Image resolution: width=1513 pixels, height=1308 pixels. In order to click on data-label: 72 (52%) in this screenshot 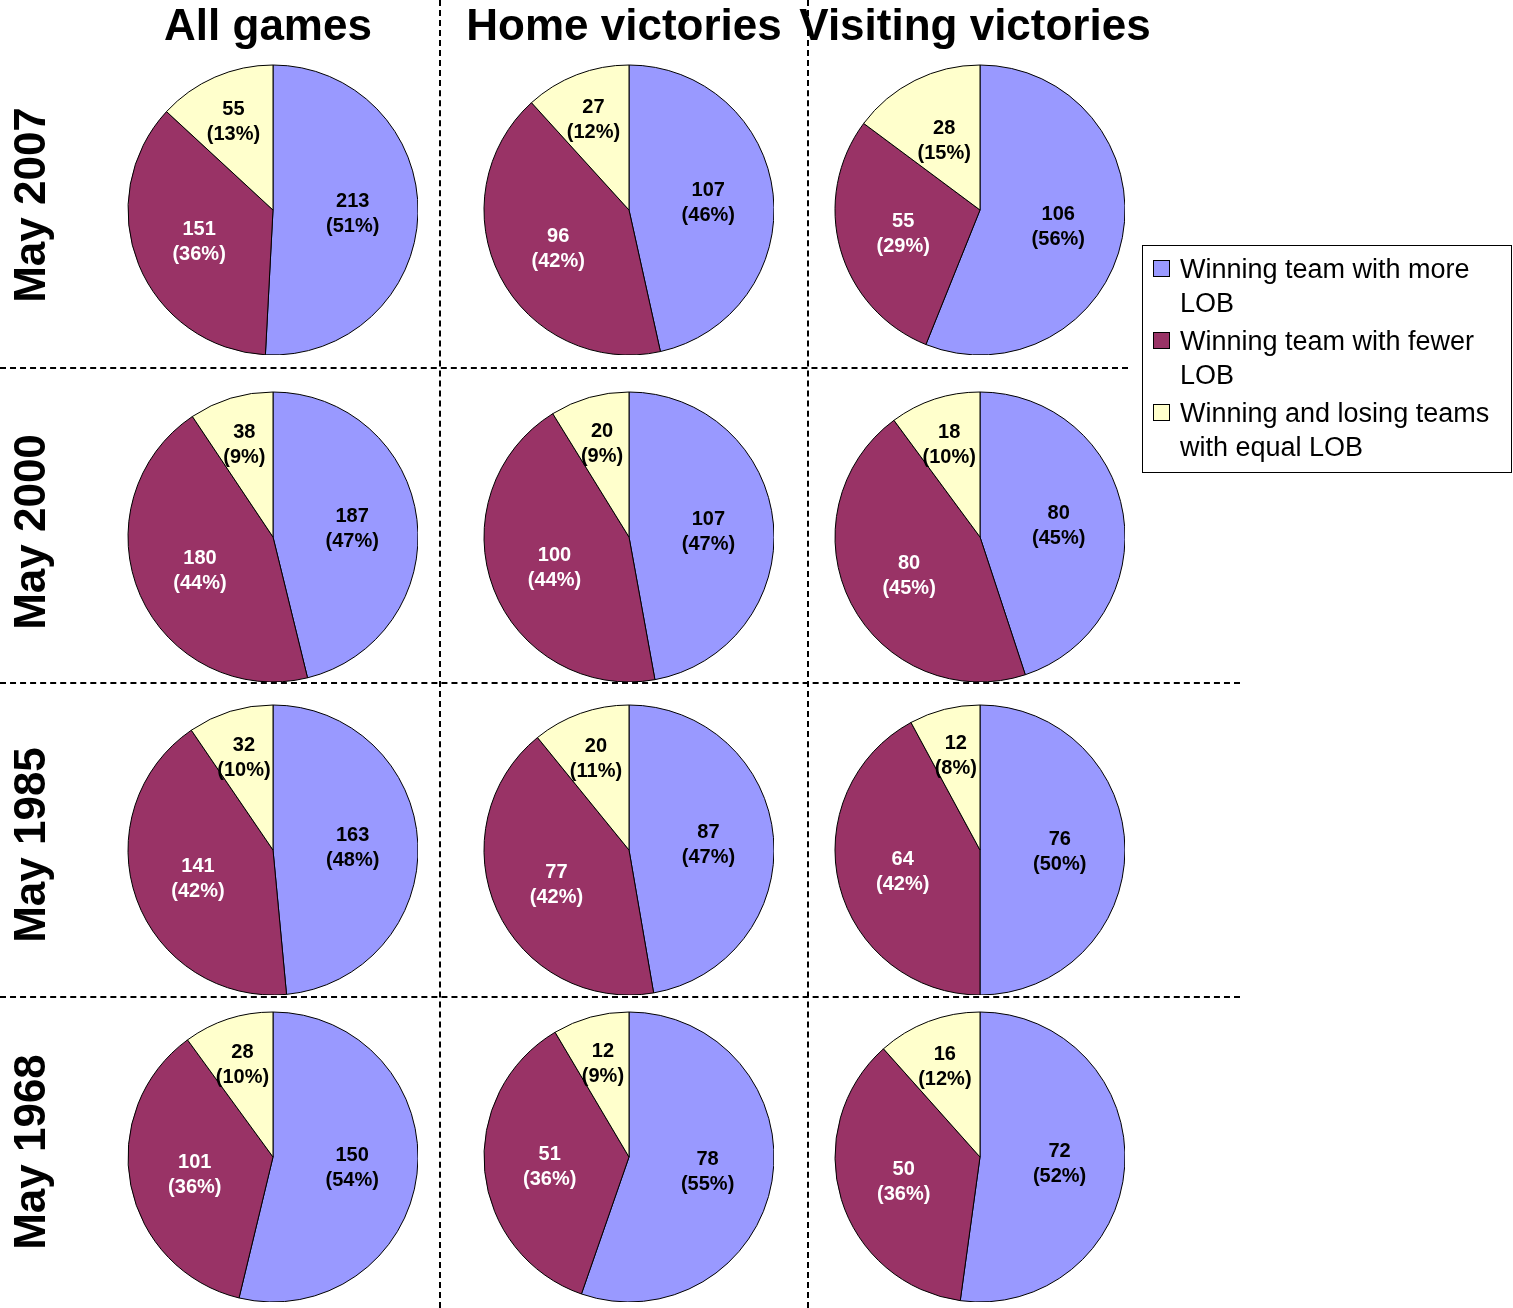, I will do `click(1059, 1163)`.